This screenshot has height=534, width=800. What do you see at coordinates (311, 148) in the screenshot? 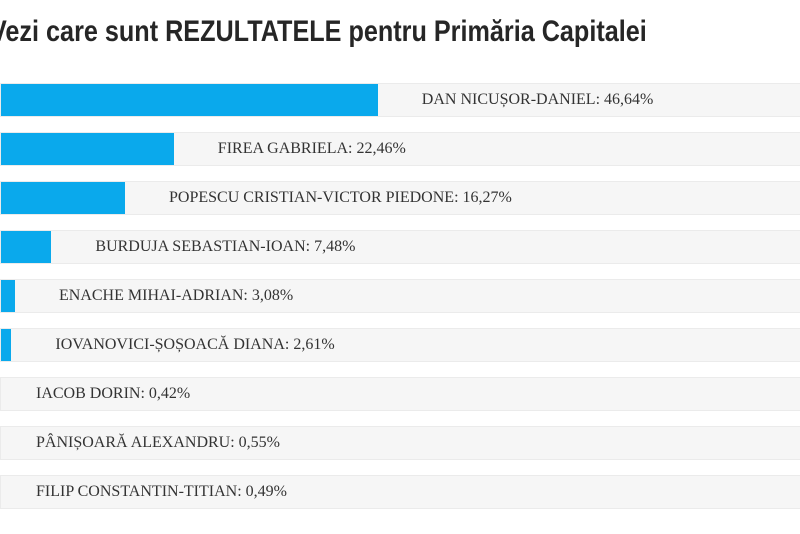
I see `result-label: FIREA GABRIELA: 22,46%` at bounding box center [311, 148].